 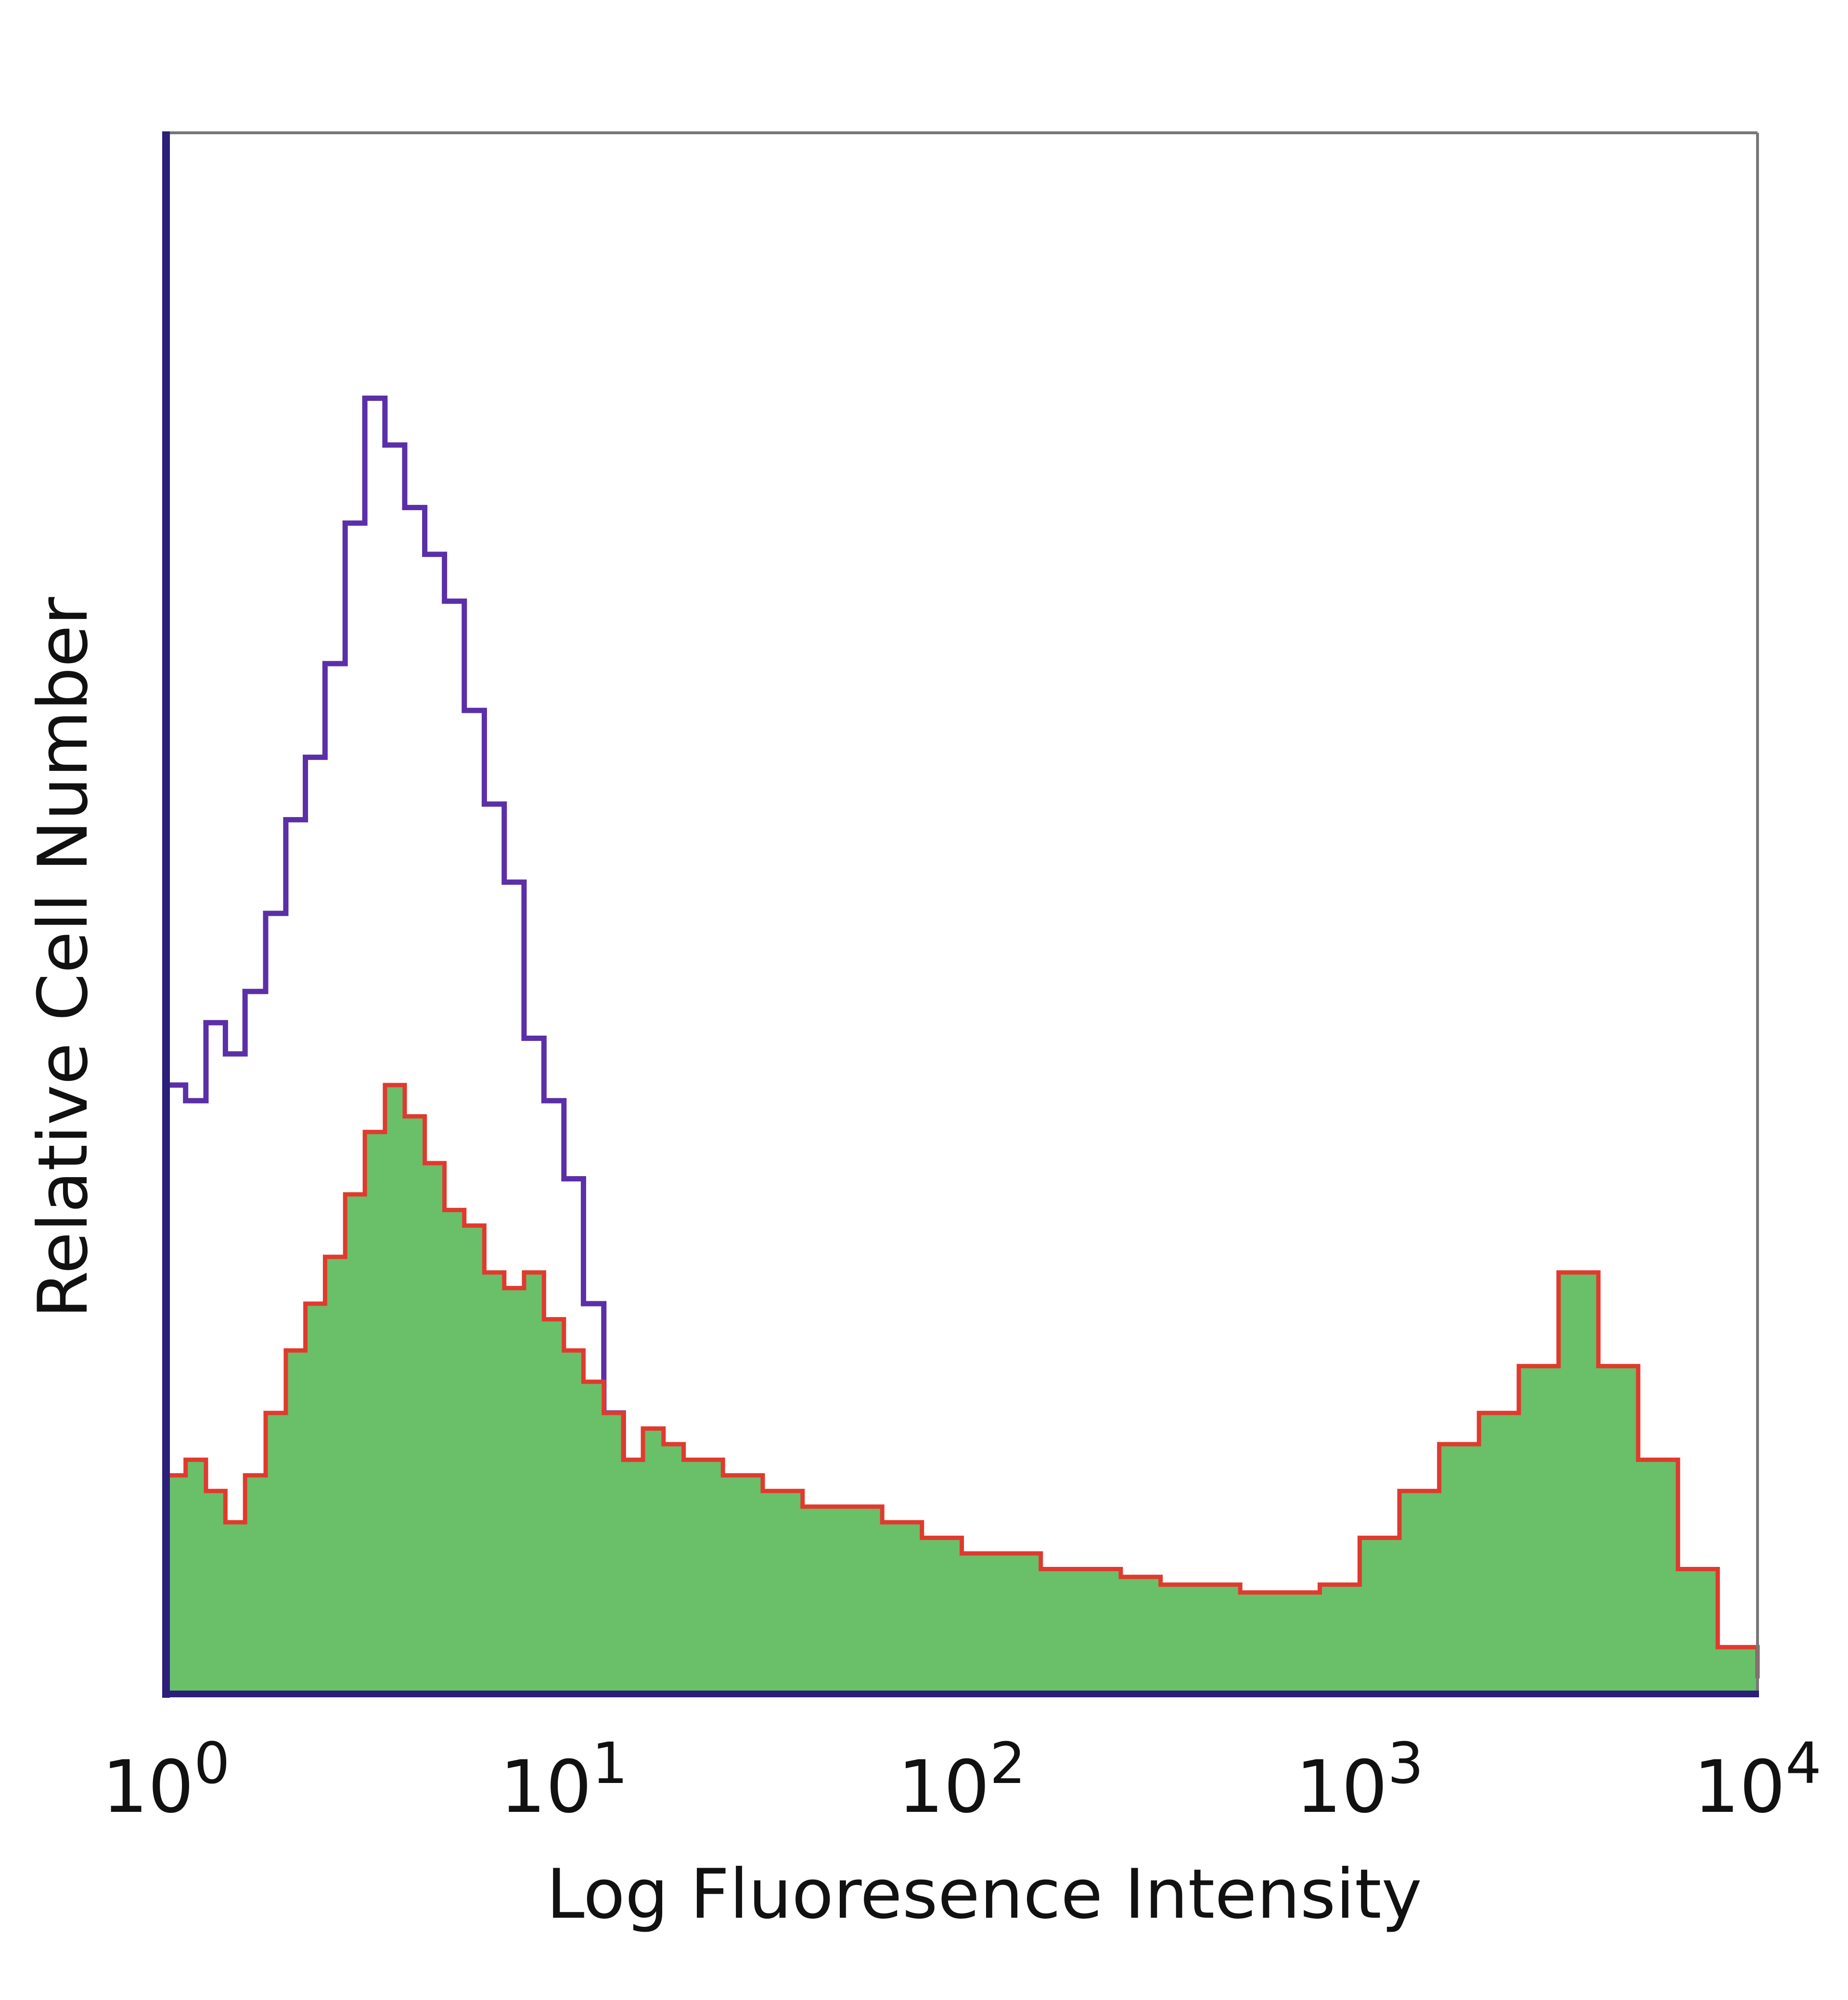 I want to click on x-axis-title: Log Fluoresence Intensity, so click(x=984, y=1894).